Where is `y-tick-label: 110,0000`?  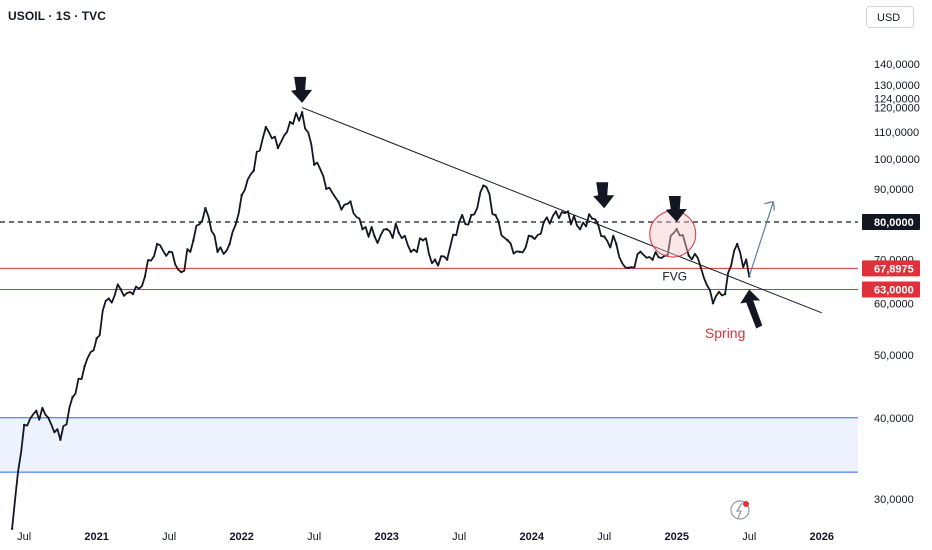 y-tick-label: 110,0000 is located at coordinates (896, 133).